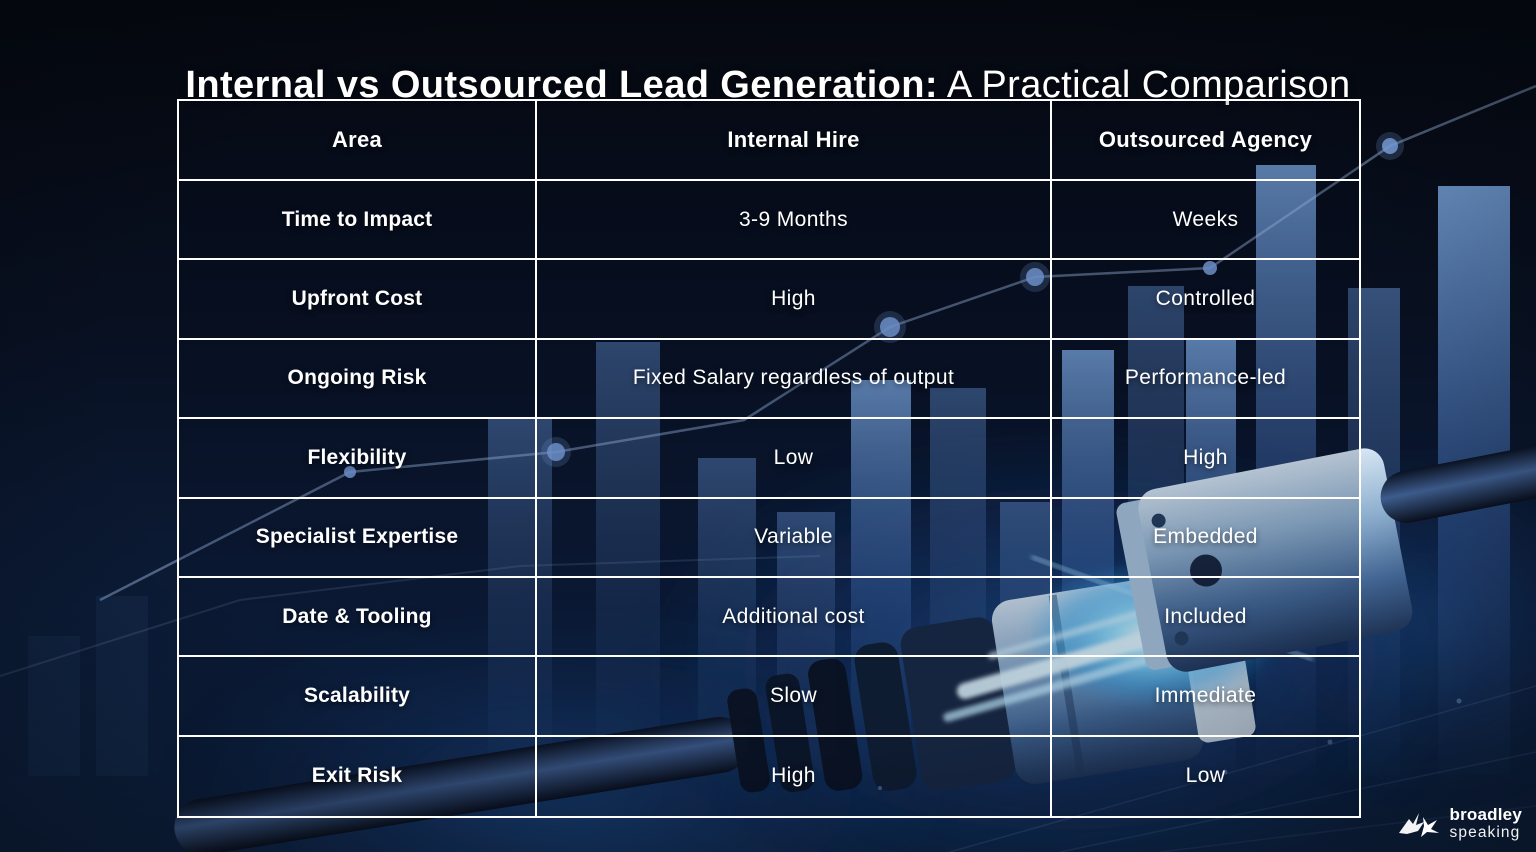 This screenshot has width=1536, height=852. I want to click on brand-logo-text: broadley speaking, so click(1486, 823).